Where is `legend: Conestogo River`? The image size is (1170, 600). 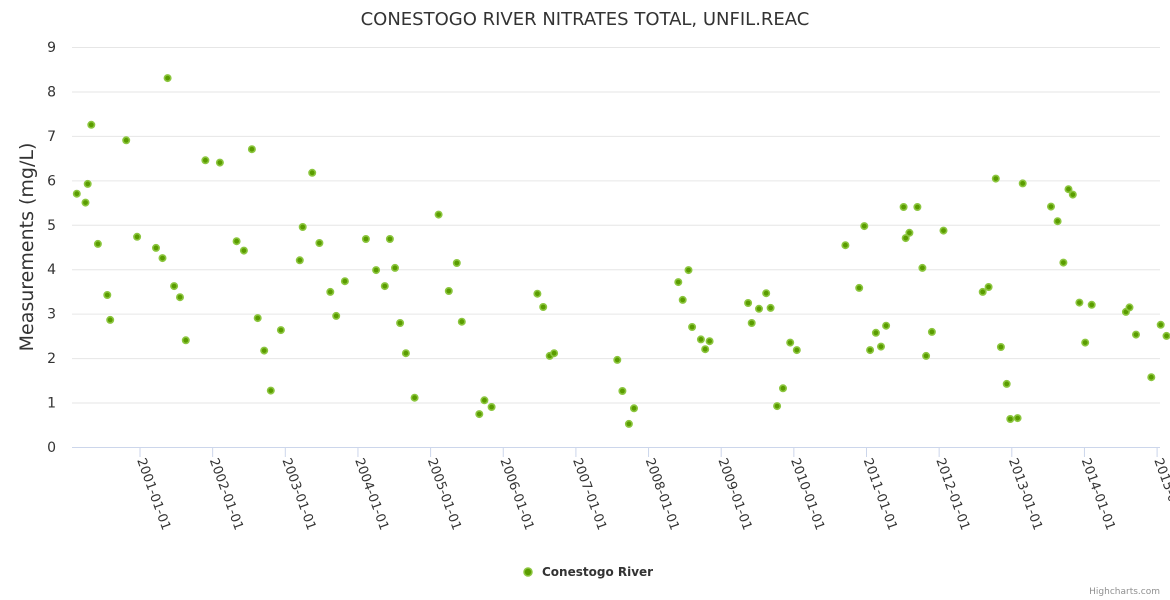 legend: Conestogo River is located at coordinates (588, 572).